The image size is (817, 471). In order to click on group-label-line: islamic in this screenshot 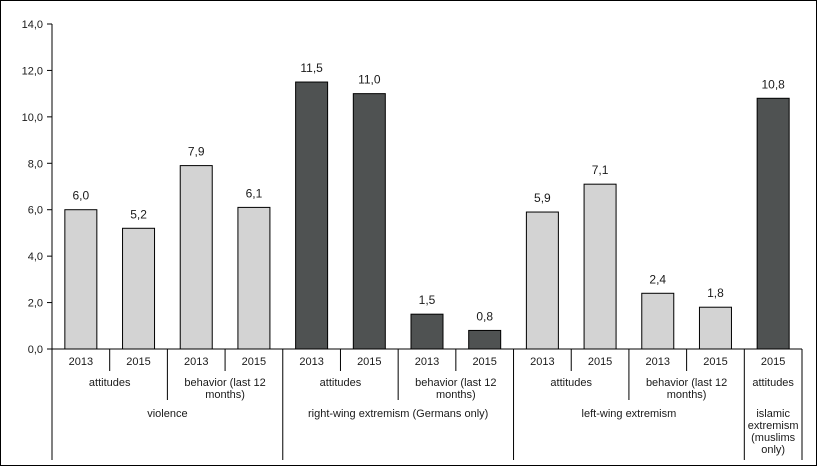, I will do `click(773, 414)`.